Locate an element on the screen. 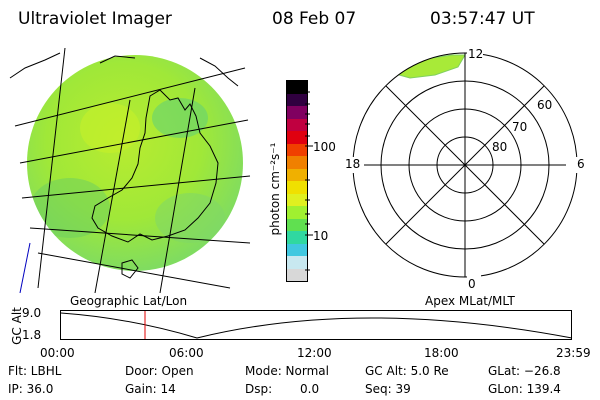 The image size is (600, 400). status-ip: IP: 36.0 is located at coordinates (31, 389).